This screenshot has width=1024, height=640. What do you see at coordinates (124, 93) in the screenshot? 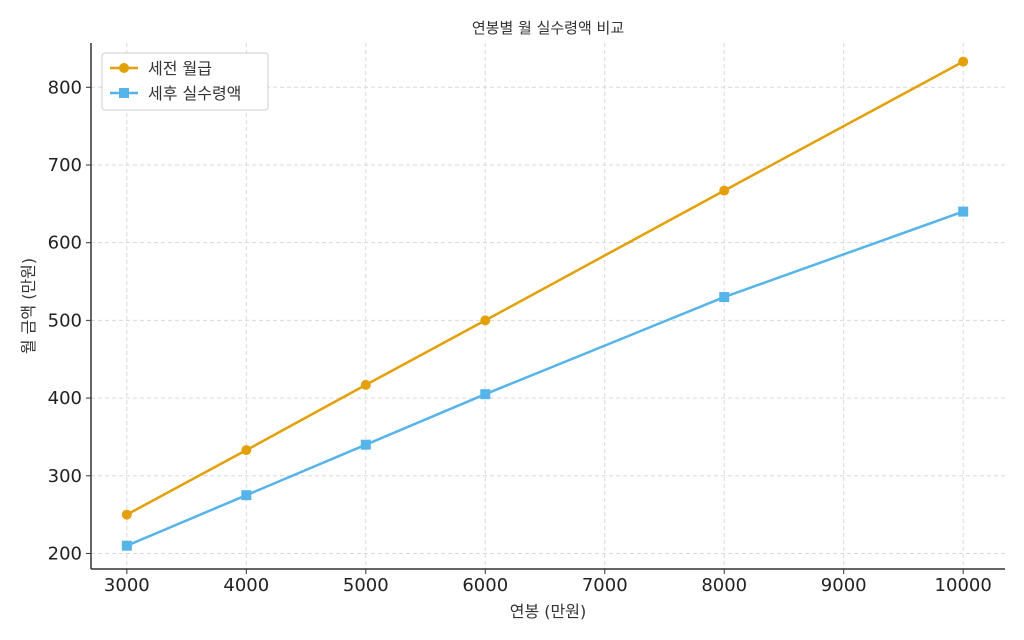
I see `legend-marker-post-tax` at bounding box center [124, 93].